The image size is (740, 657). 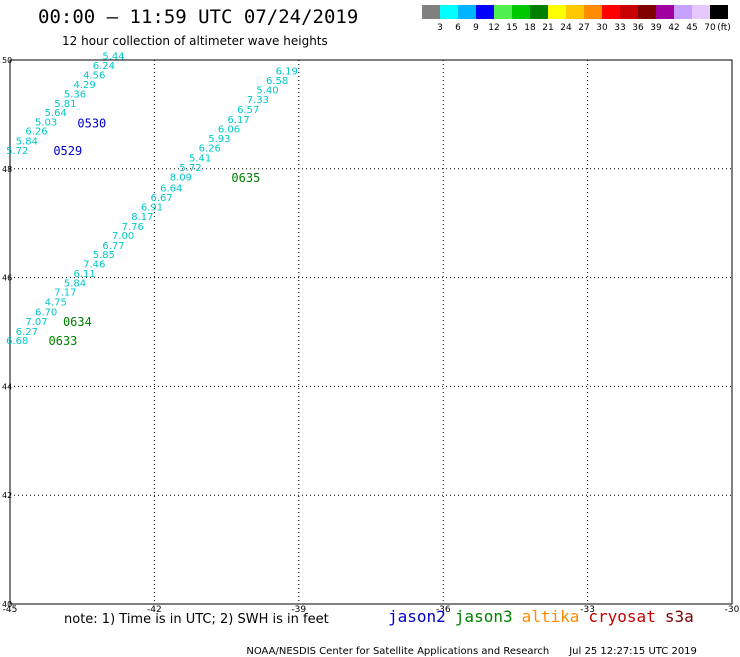 What do you see at coordinates (732, 610) in the screenshot?
I see `x-tick-label: -30` at bounding box center [732, 610].